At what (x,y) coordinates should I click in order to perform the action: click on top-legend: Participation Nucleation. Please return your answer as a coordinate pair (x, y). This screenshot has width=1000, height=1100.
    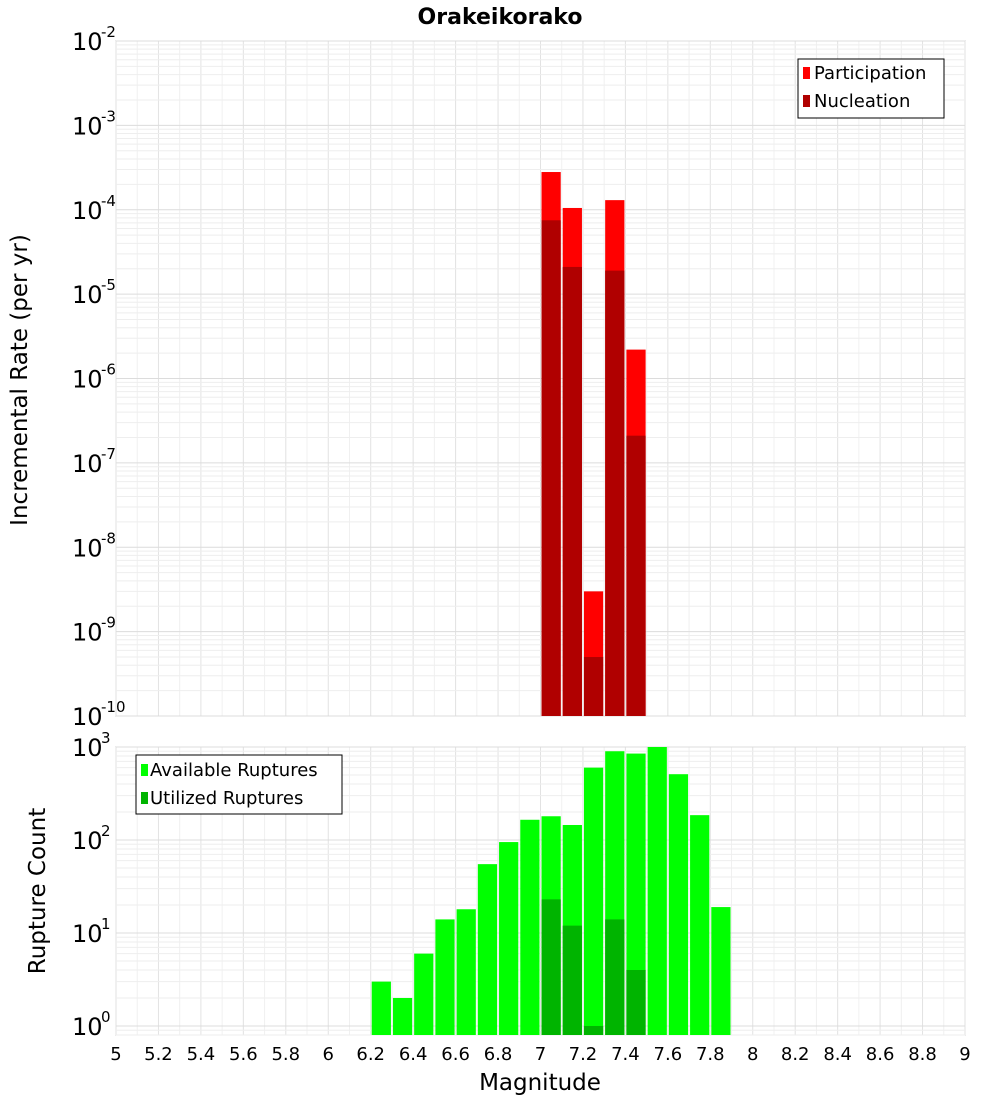
    Looking at the image, I should click on (871, 88).